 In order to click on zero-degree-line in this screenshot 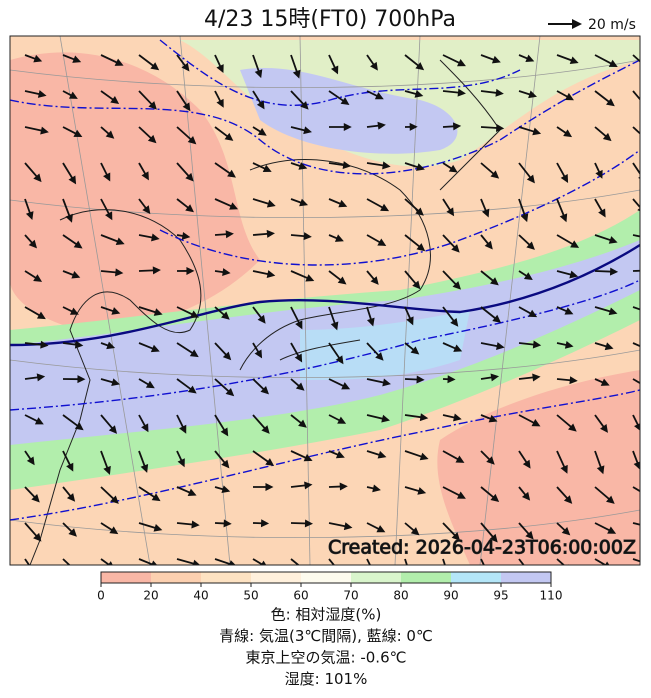, I will do `click(325, 295)`.